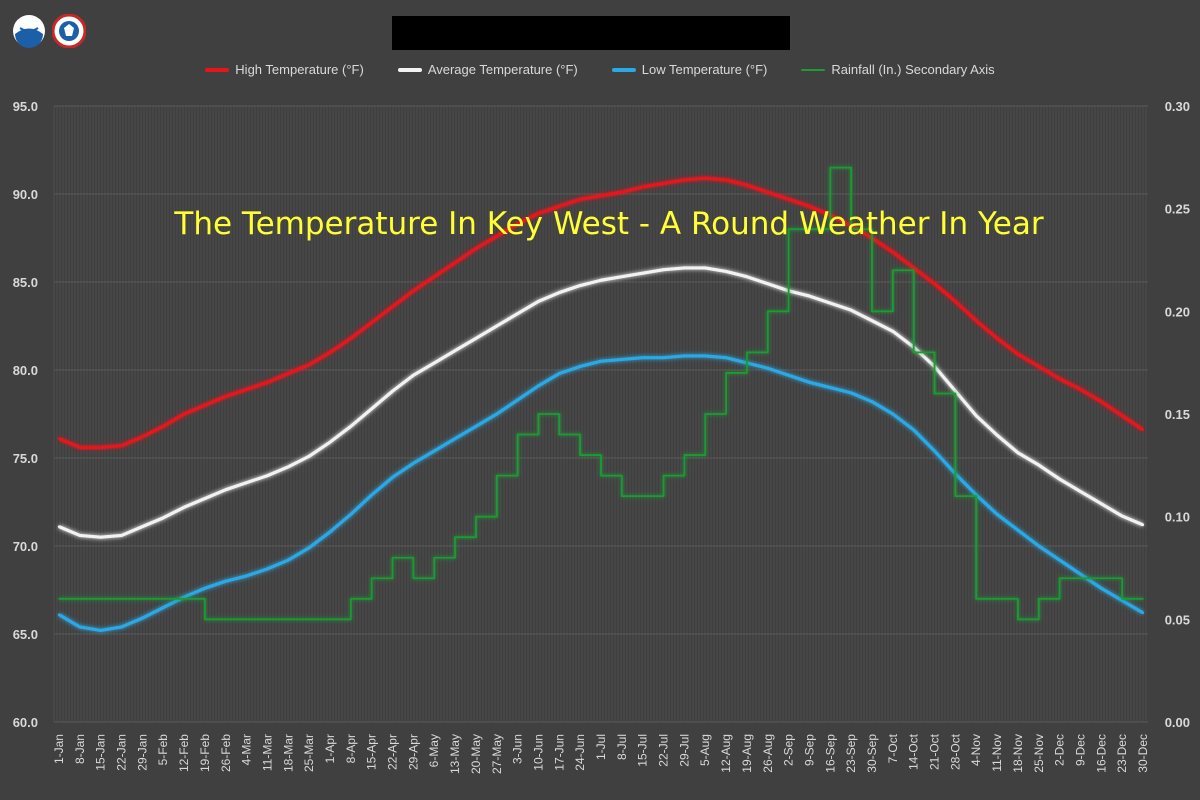  Describe the element at coordinates (247, 749) in the screenshot. I see `x-tick-label: 4-Mar` at that location.